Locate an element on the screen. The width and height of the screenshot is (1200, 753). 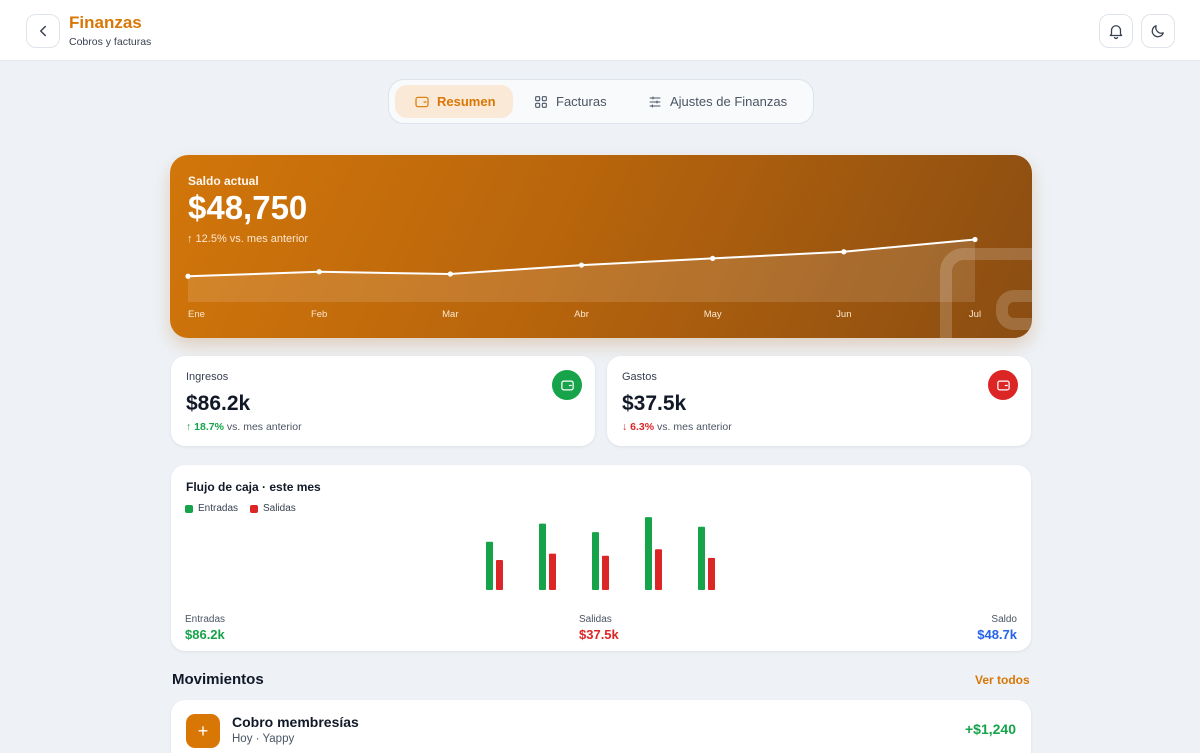
expenses-wallet-icon is located at coordinates (1003, 385).